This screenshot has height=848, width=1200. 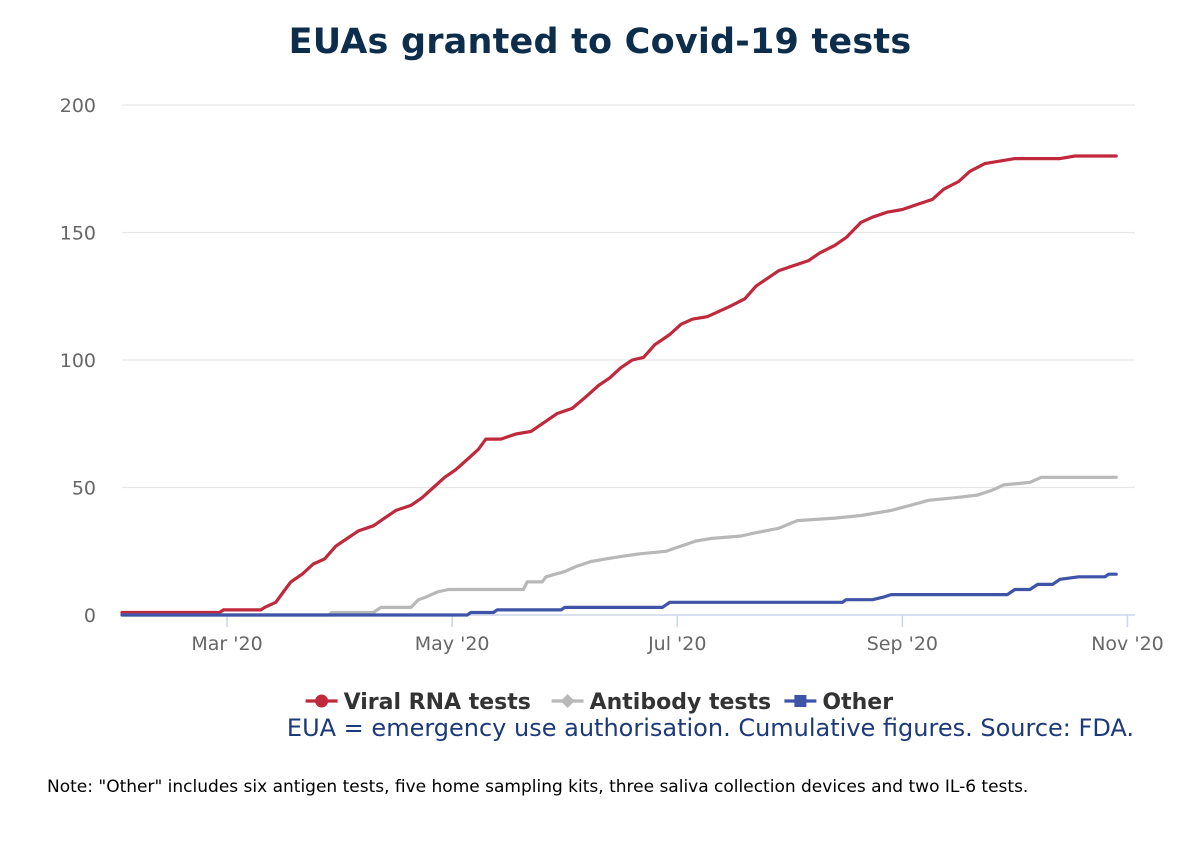 I want to click on x-tick-label: May '20, so click(x=452, y=644).